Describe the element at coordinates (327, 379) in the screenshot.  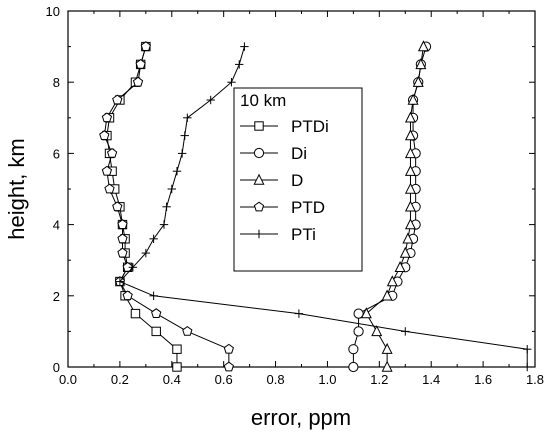
I see `x-tick-label: 1.0` at that location.